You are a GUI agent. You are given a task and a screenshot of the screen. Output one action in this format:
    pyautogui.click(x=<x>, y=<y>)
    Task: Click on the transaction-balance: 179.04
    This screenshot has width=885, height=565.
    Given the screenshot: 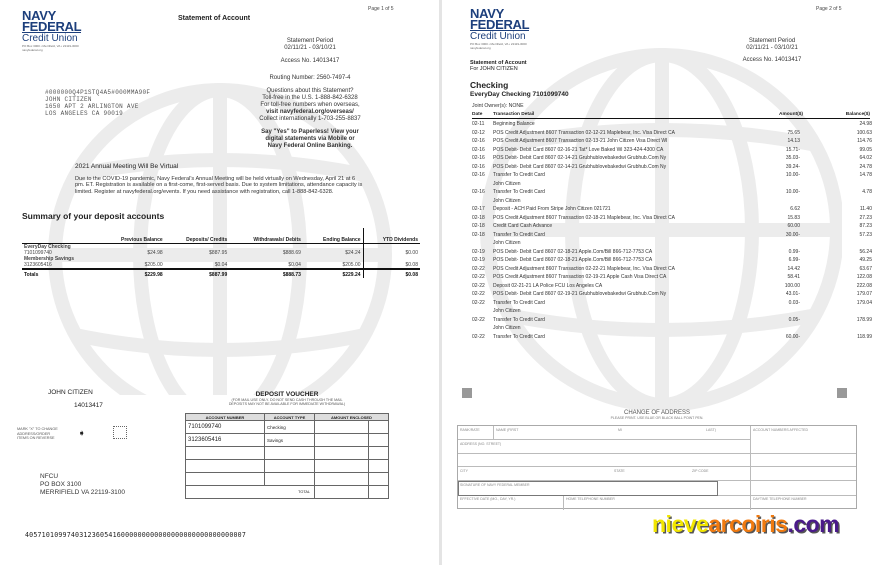 What is the action you would take?
    pyautogui.click(x=864, y=302)
    